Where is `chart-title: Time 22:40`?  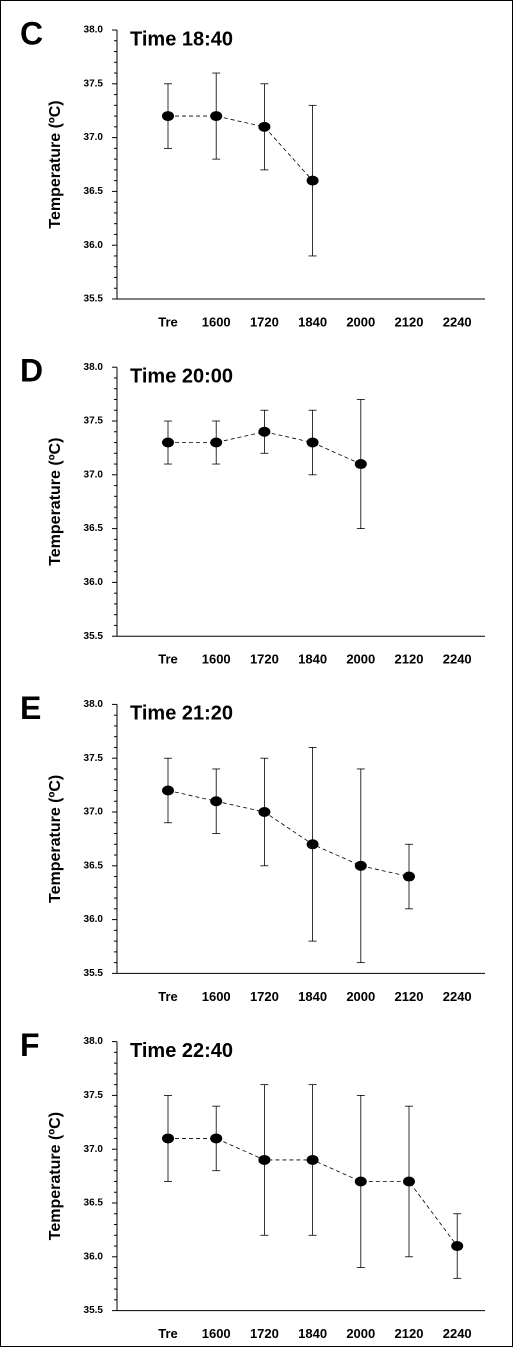
chart-title: Time 22:40 is located at coordinates (181, 1051).